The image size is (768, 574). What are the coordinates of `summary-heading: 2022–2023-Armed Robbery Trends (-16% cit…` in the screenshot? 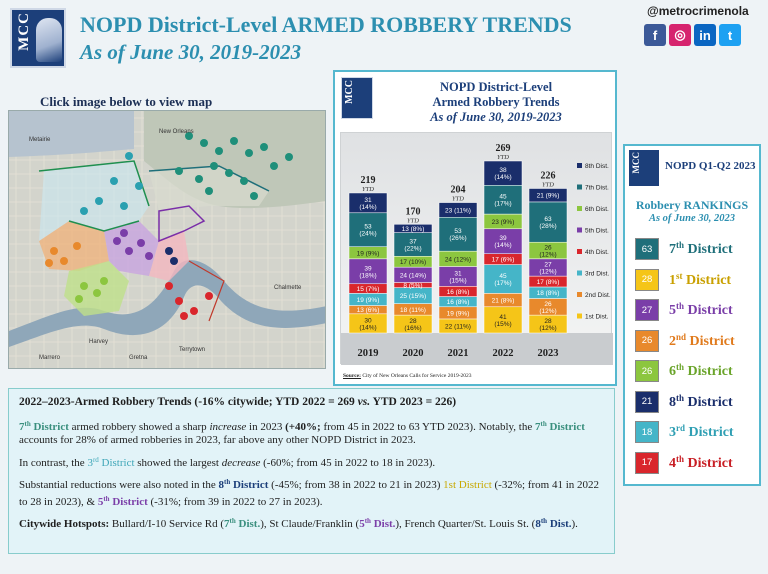 It's located at (238, 402).